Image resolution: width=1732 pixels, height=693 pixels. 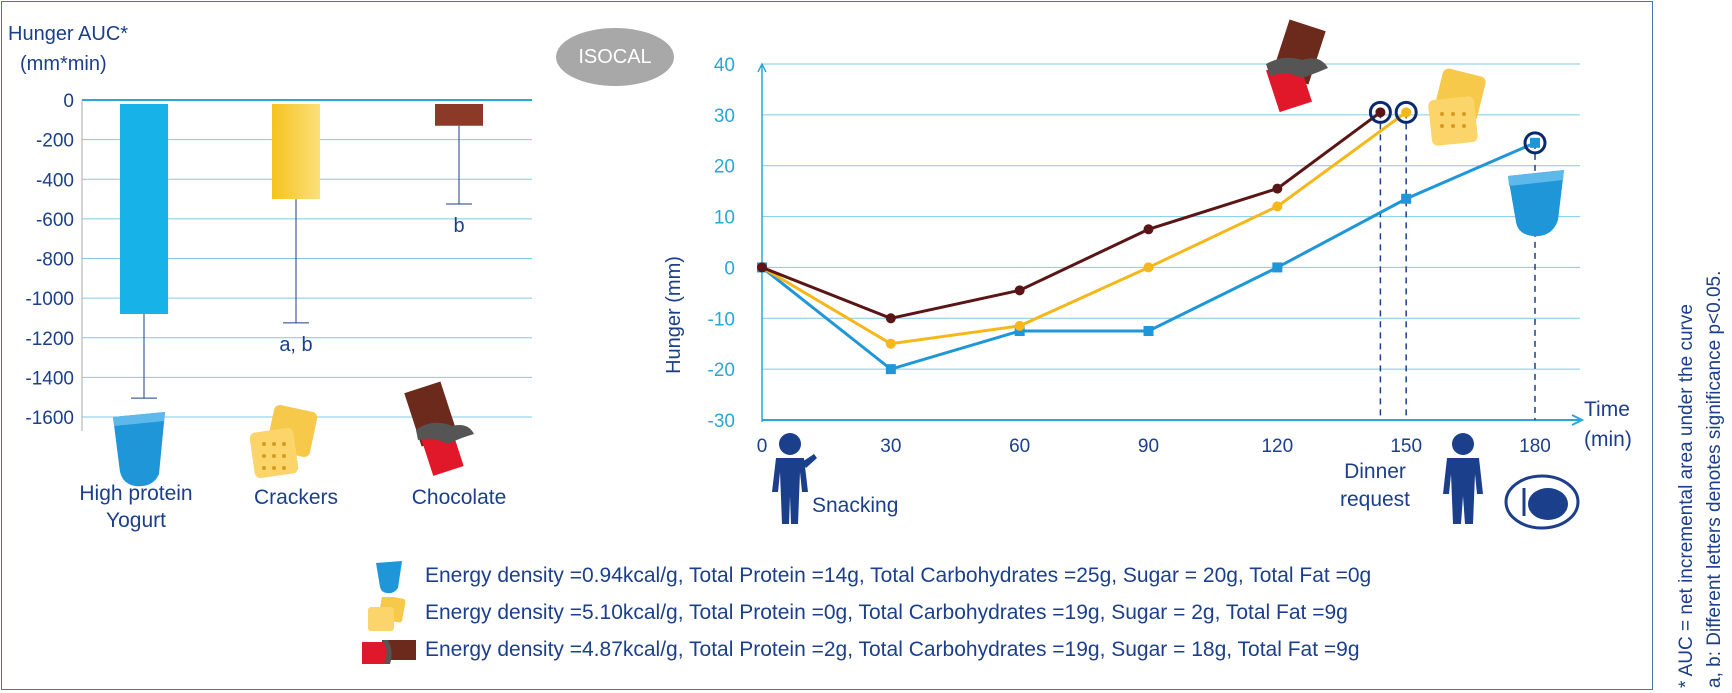 I want to click on bar-y-tick-label: -200, so click(x=55, y=141).